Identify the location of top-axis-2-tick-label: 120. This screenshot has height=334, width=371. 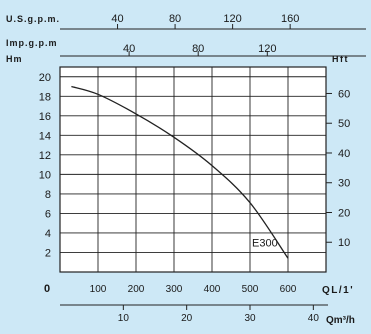
(267, 49).